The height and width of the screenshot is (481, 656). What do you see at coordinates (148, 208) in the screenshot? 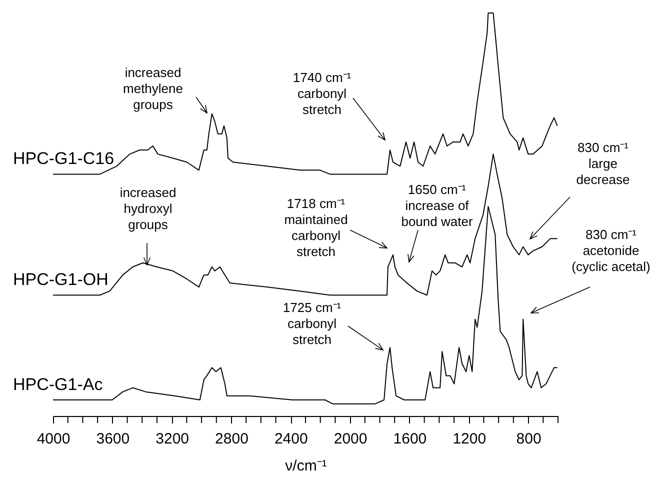
I see `annotation: increased hydroxyl groups` at bounding box center [148, 208].